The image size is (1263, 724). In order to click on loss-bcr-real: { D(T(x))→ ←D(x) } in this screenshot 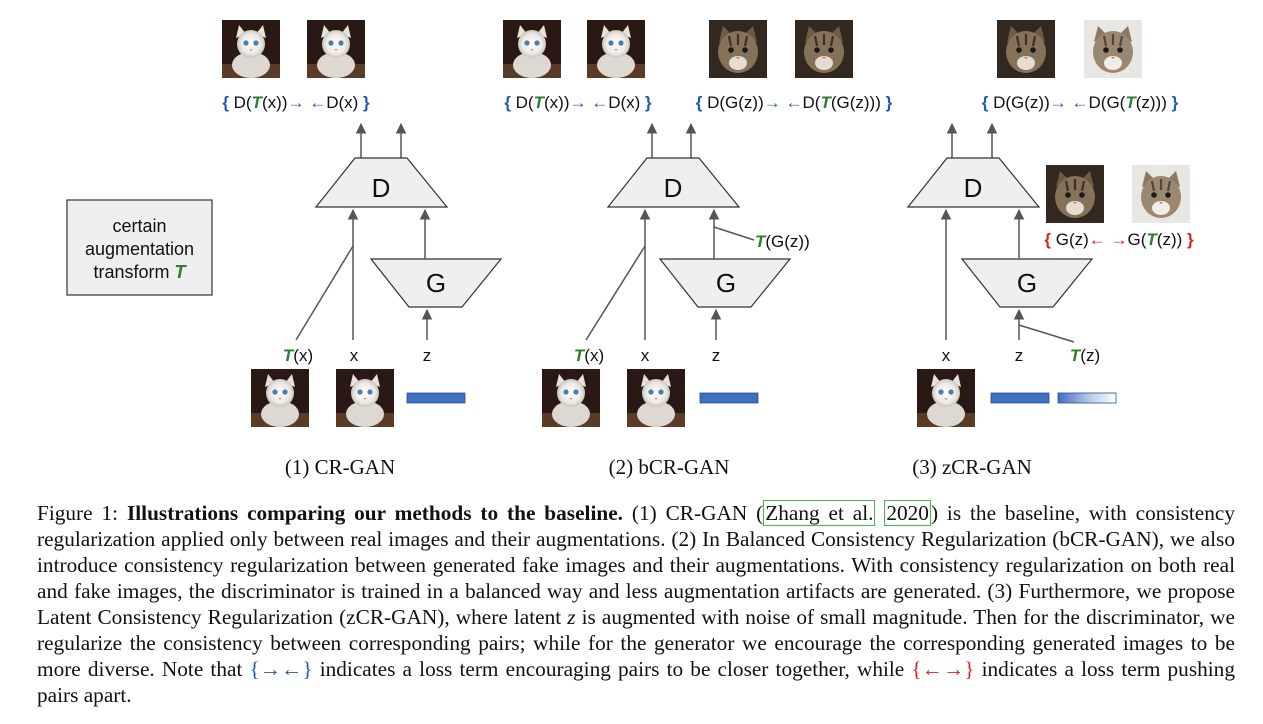, I will do `click(578, 102)`.